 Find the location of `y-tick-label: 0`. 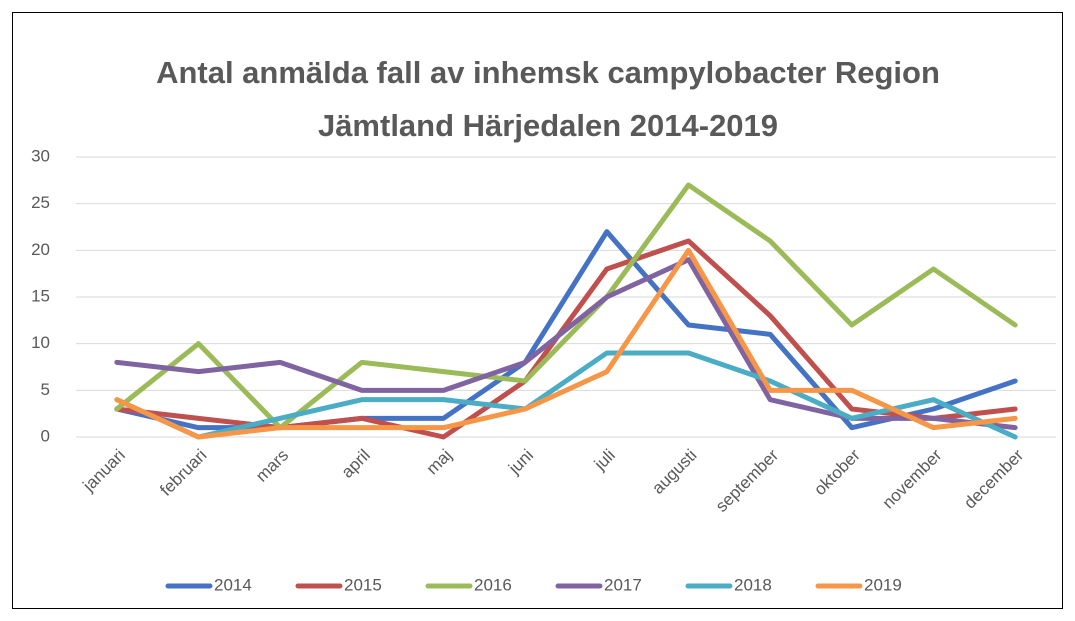

y-tick-label: 0 is located at coordinates (45, 435).